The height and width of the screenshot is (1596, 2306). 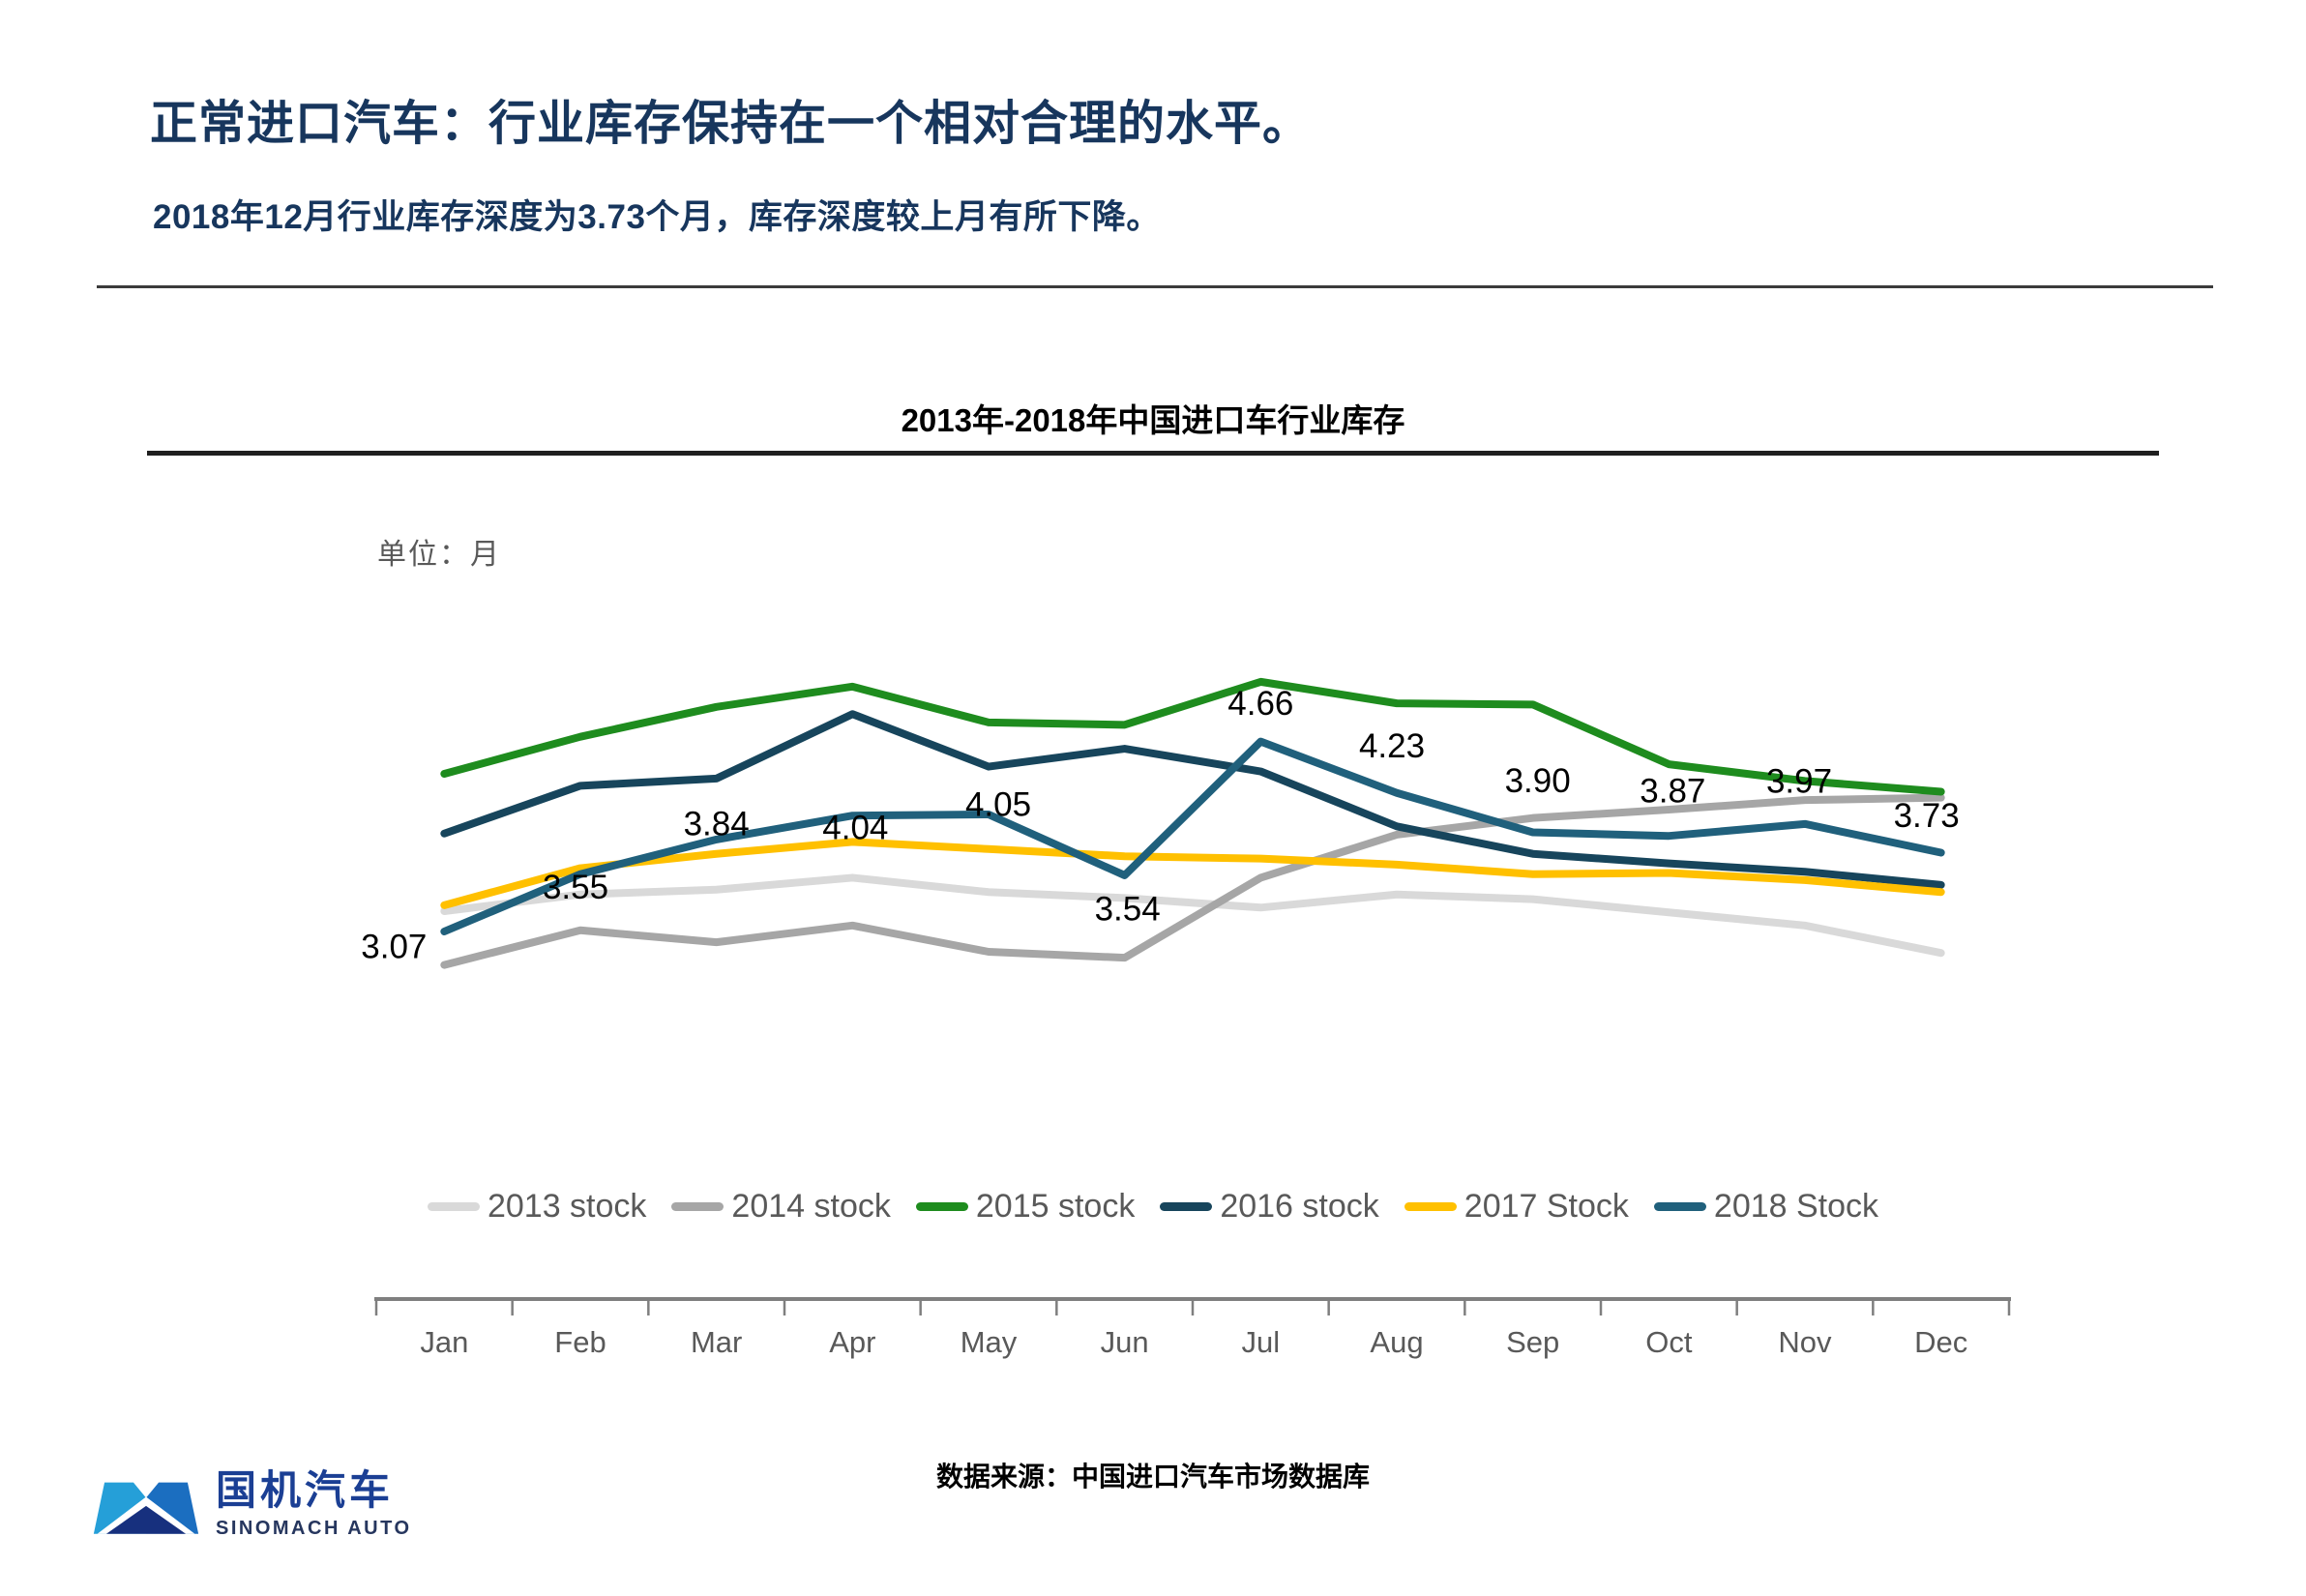 What do you see at coordinates (811, 1206) in the screenshot?
I see `legend-label: 2014 stock` at bounding box center [811, 1206].